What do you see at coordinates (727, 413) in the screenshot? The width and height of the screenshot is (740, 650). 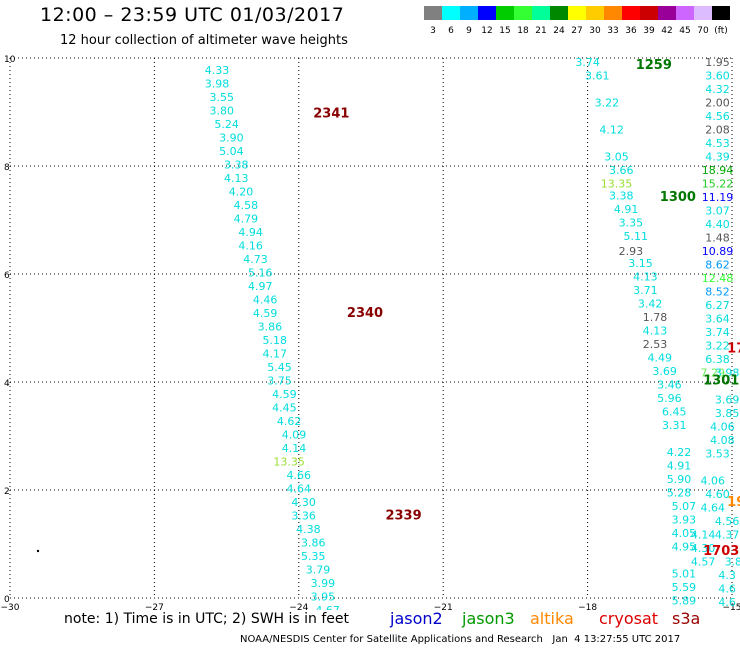 I see `wave-height-point: 3.85` at bounding box center [727, 413].